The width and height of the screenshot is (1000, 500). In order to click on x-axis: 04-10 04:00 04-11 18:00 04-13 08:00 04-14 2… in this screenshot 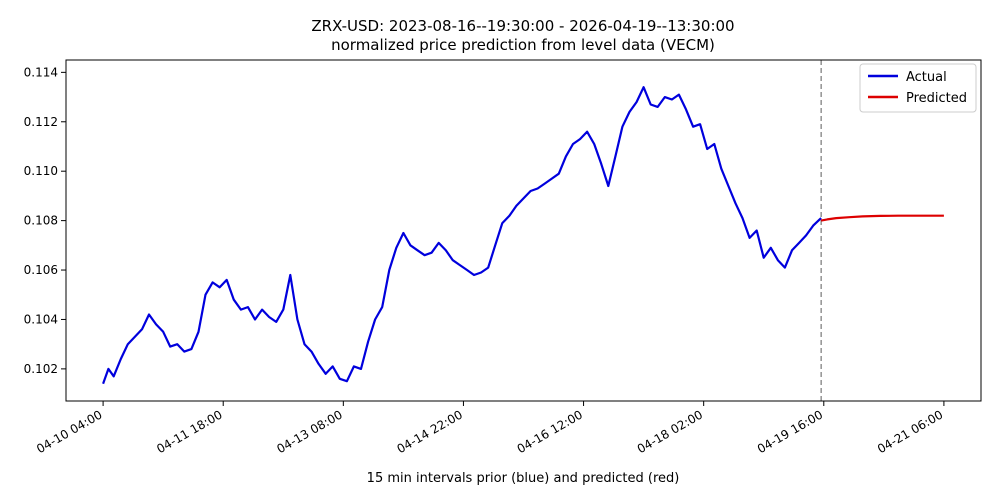, I will do `click(489, 428)`.